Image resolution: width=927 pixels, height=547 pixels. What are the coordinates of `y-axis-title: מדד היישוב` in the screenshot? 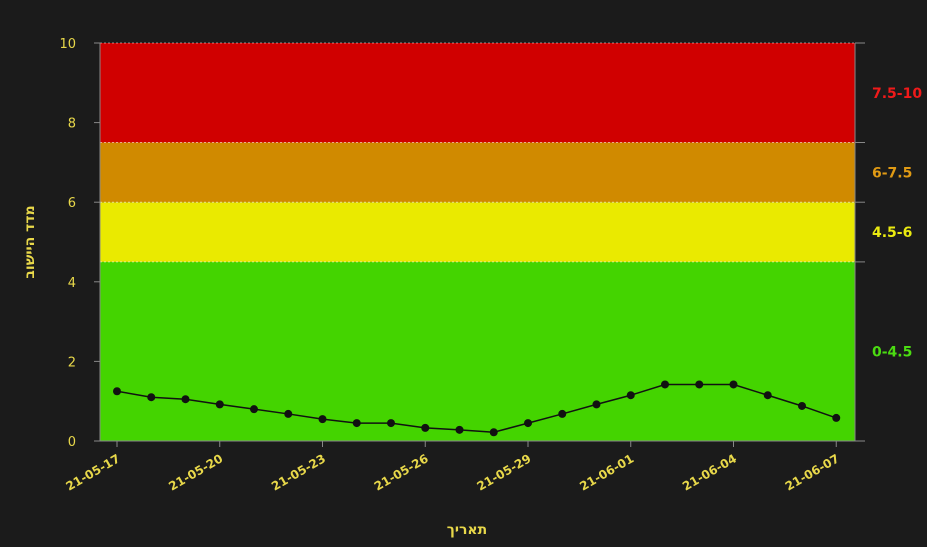 It's located at (30, 241).